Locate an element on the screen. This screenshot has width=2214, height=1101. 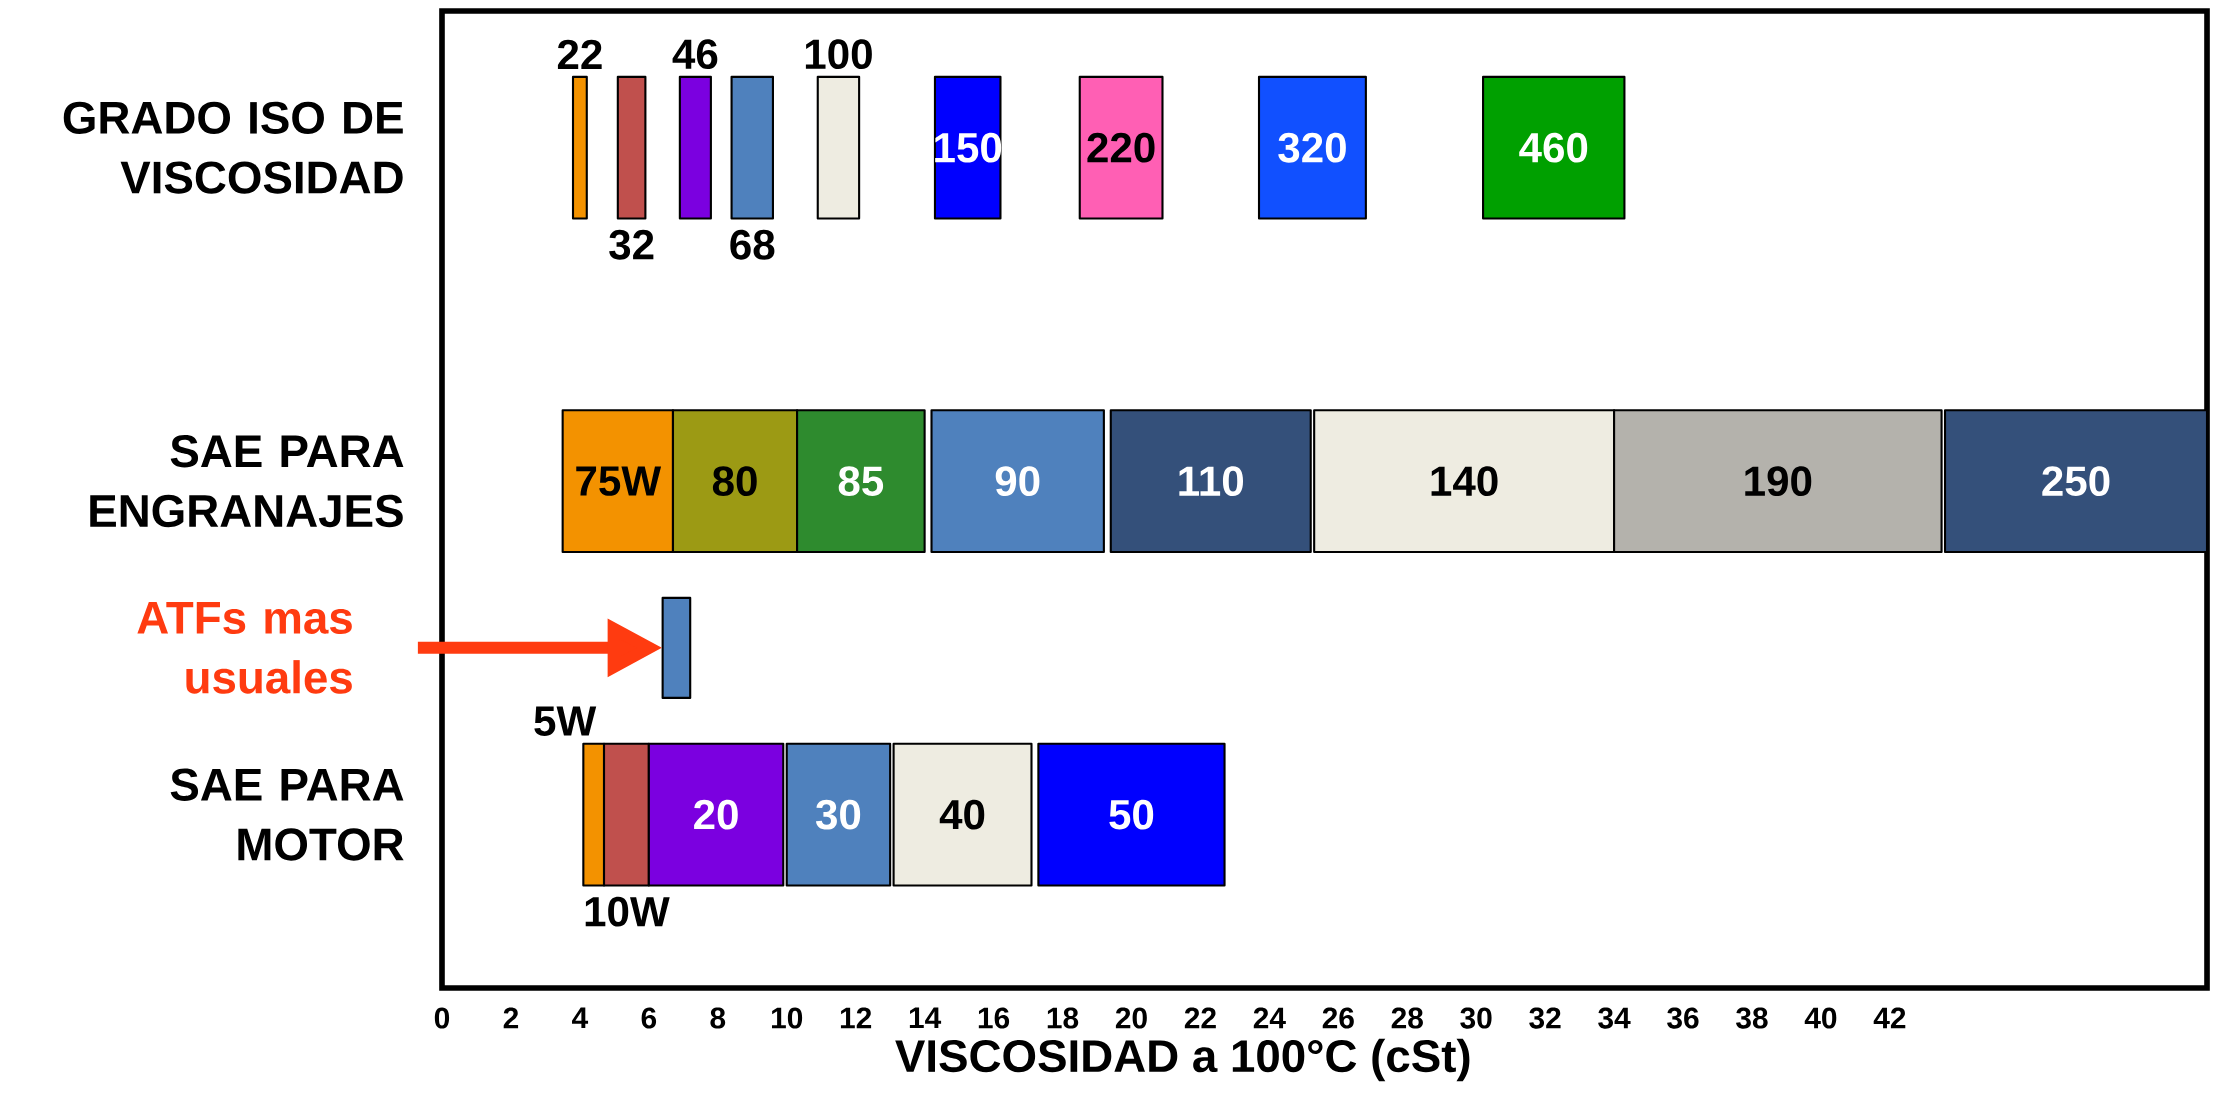
series-label: 22 is located at coordinates (579, 54).